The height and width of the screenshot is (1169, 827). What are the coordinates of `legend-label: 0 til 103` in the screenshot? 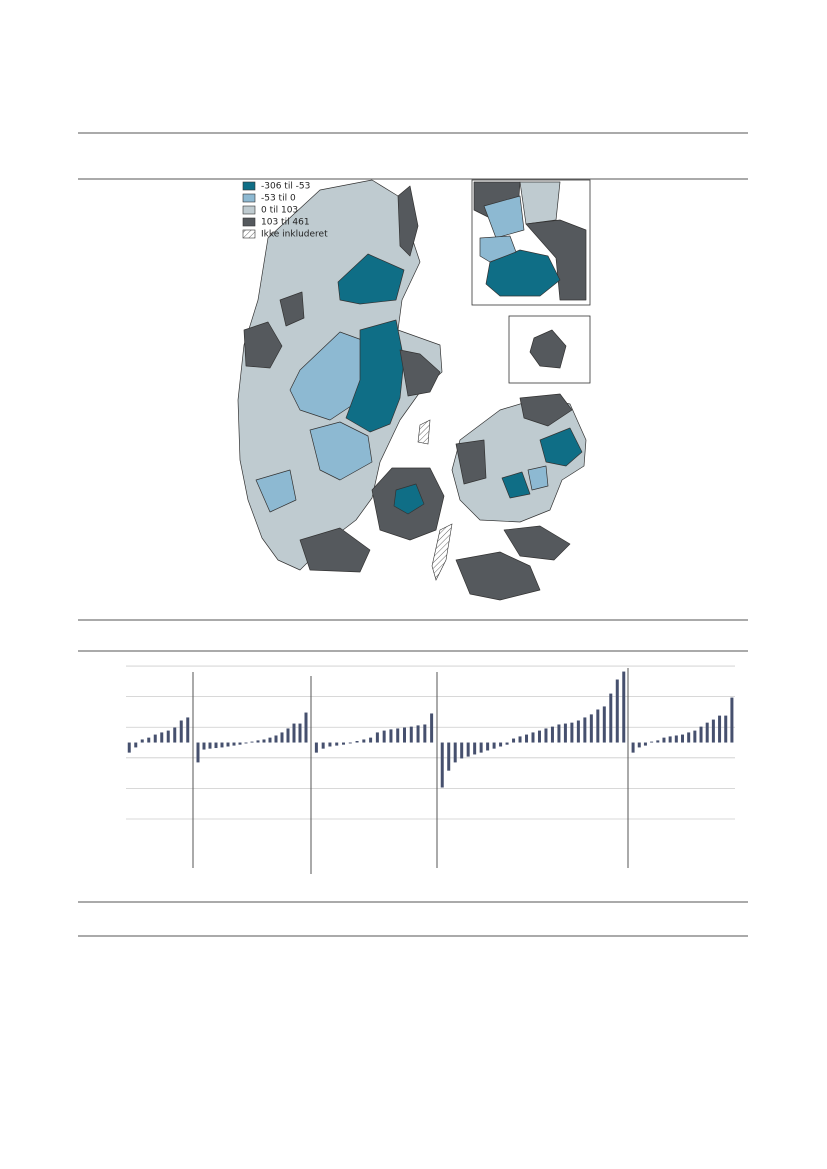 It's located at (279, 211).